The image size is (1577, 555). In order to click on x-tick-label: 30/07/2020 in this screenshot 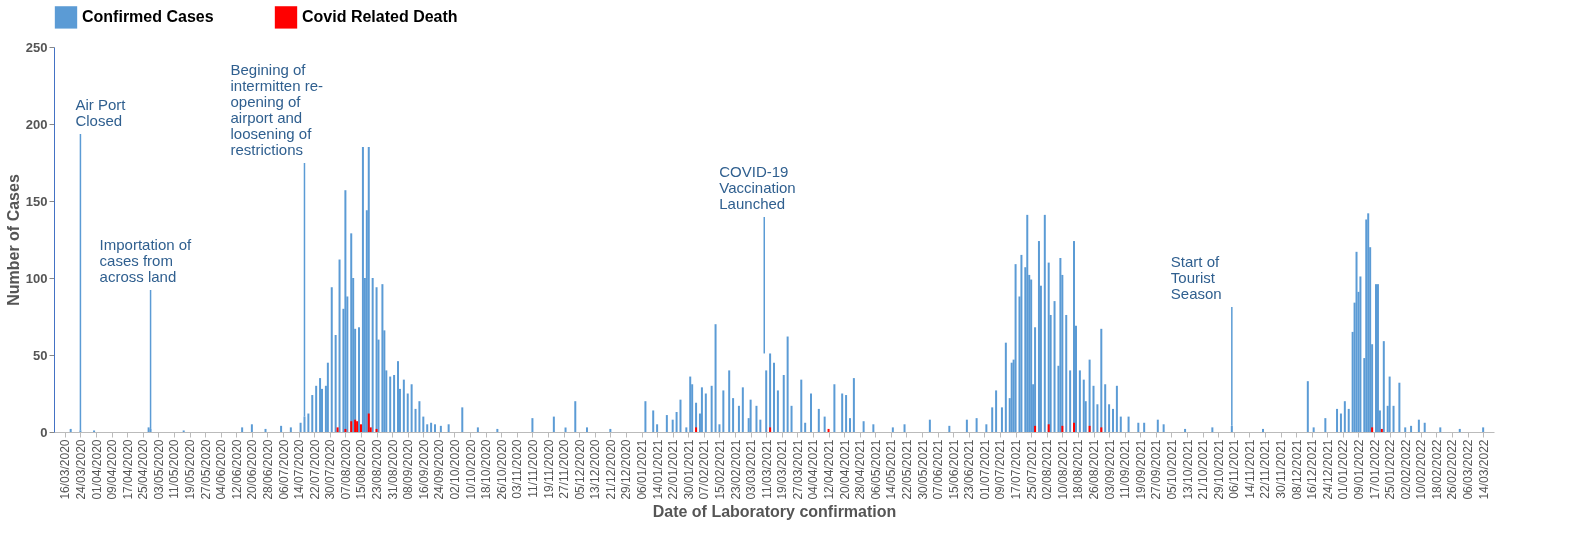, I will do `click(330, 469)`.